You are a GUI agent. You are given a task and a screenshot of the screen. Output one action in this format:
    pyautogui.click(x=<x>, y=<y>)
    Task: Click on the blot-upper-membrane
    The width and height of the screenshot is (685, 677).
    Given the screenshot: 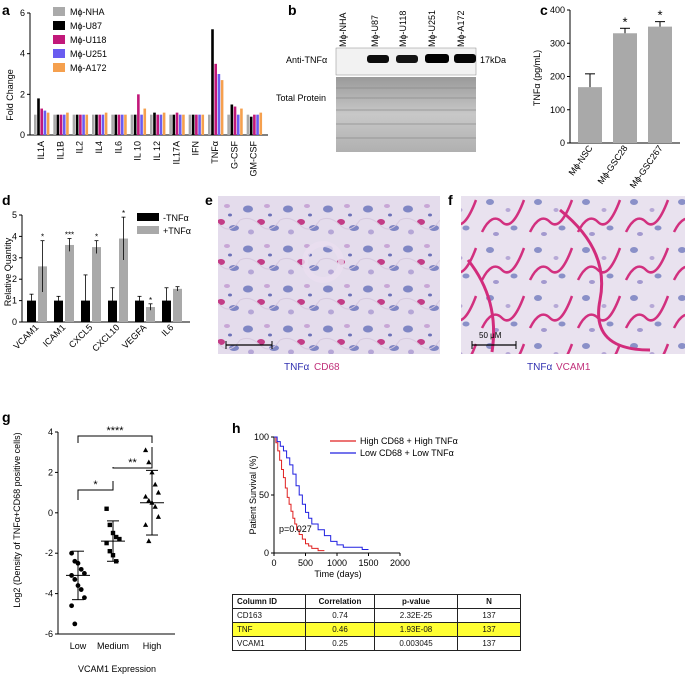 What is the action you would take?
    pyautogui.click(x=406, y=61)
    